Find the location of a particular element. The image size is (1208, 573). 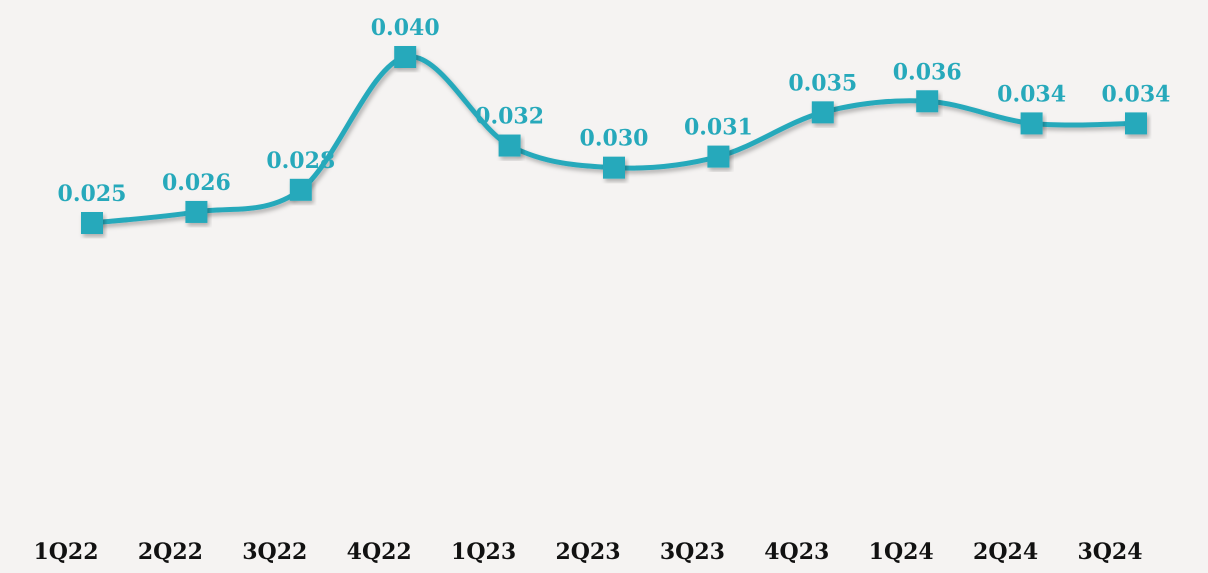

data-label: 0.036 is located at coordinates (927, 72).